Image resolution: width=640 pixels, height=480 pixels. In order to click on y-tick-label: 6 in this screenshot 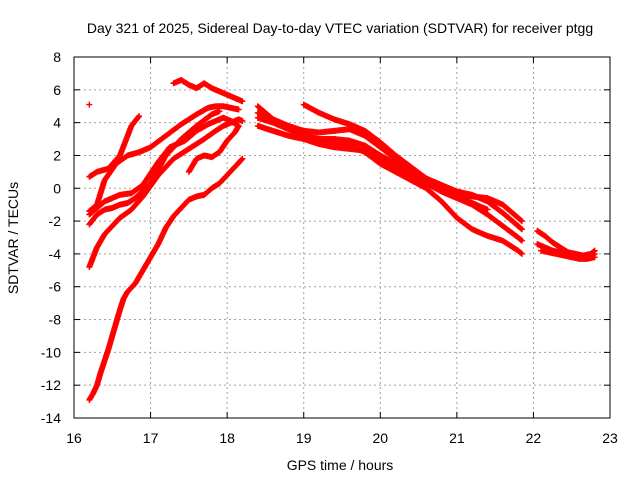, I will do `click(57, 90)`.